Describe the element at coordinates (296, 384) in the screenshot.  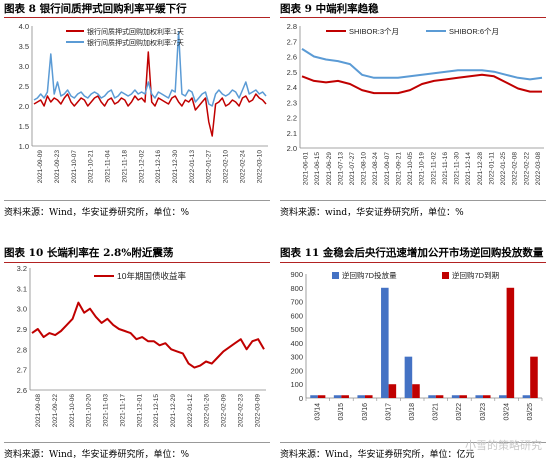
I see `y-tick-label: 100` at that location.